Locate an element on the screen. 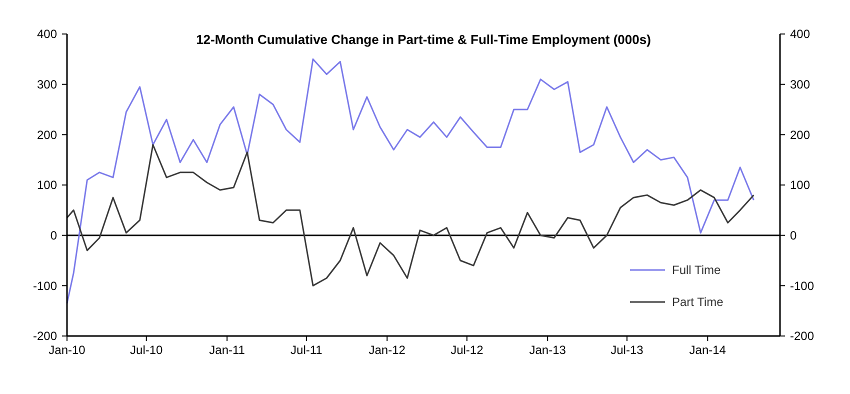 This screenshot has width=850, height=394. y2-tick-label: 200 is located at coordinates (800, 135).